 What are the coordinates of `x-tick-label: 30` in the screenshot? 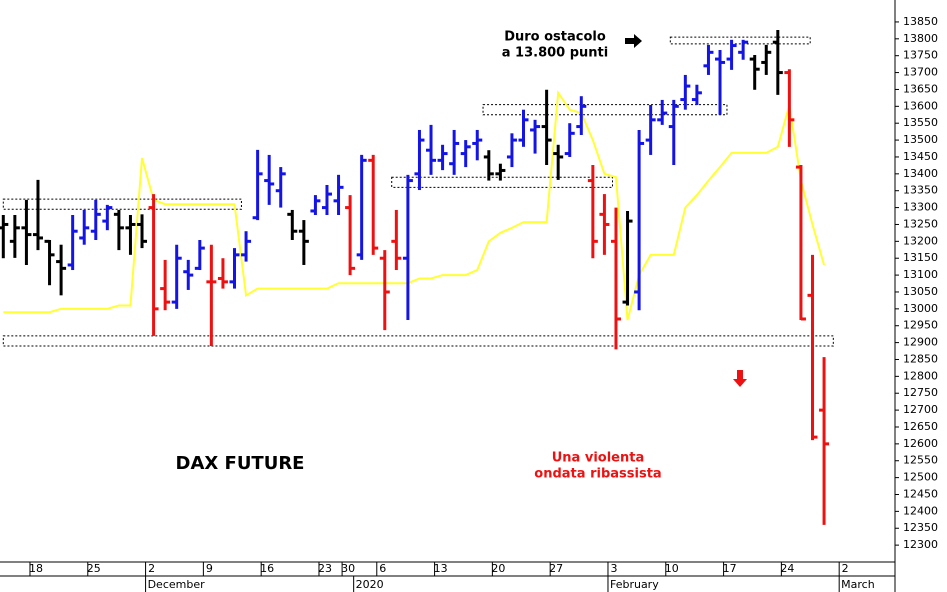 It's located at (348, 568).